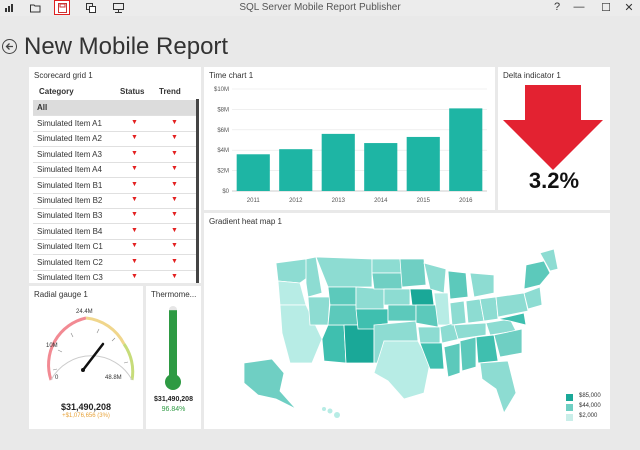 Image resolution: width=640 pixels, height=450 pixels. What do you see at coordinates (338, 162) in the screenshot?
I see `bar-2013` at bounding box center [338, 162].